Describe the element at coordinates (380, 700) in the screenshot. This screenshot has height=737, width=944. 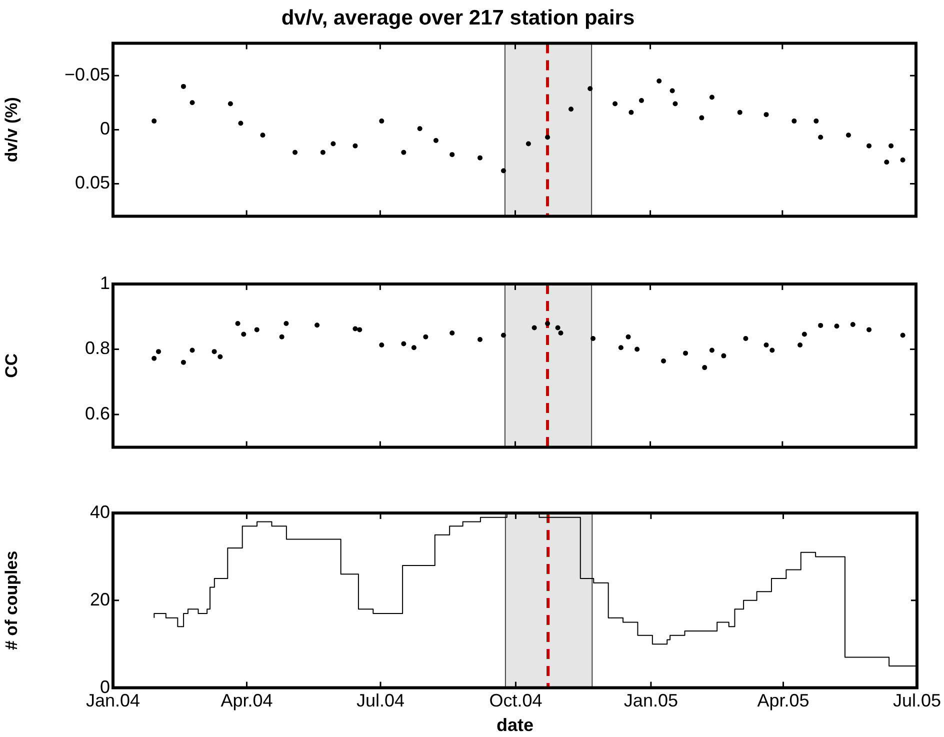
I see `x-tick-label: Jul.04` at that location.